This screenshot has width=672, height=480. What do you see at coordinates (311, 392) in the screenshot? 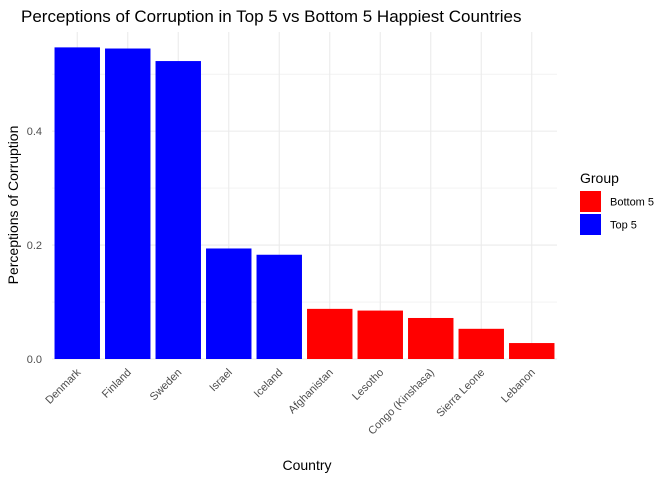
I see `x-tick-label: Afghanistan` at bounding box center [311, 392].